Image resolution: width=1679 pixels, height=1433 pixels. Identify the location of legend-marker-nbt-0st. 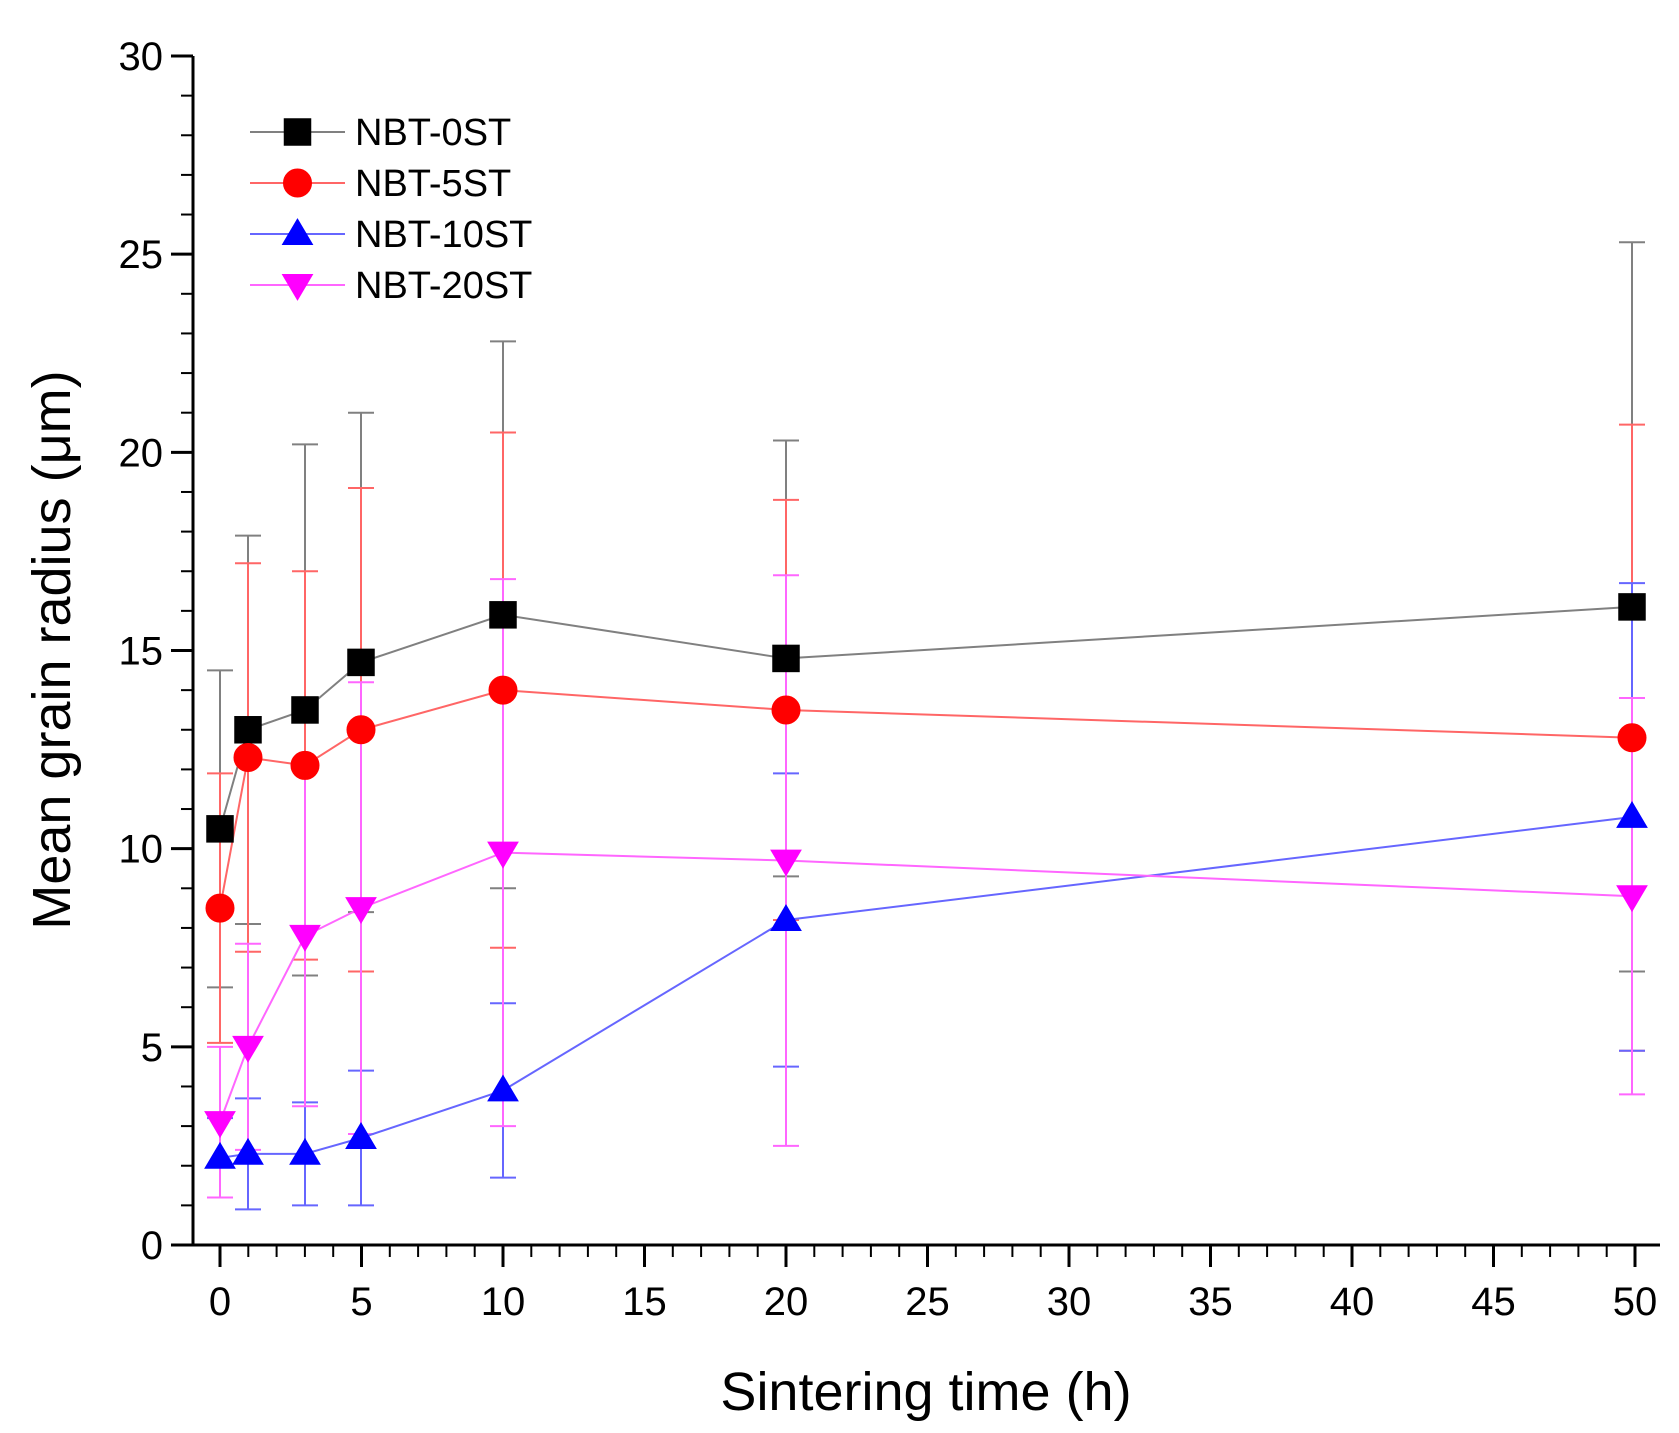
(297, 132).